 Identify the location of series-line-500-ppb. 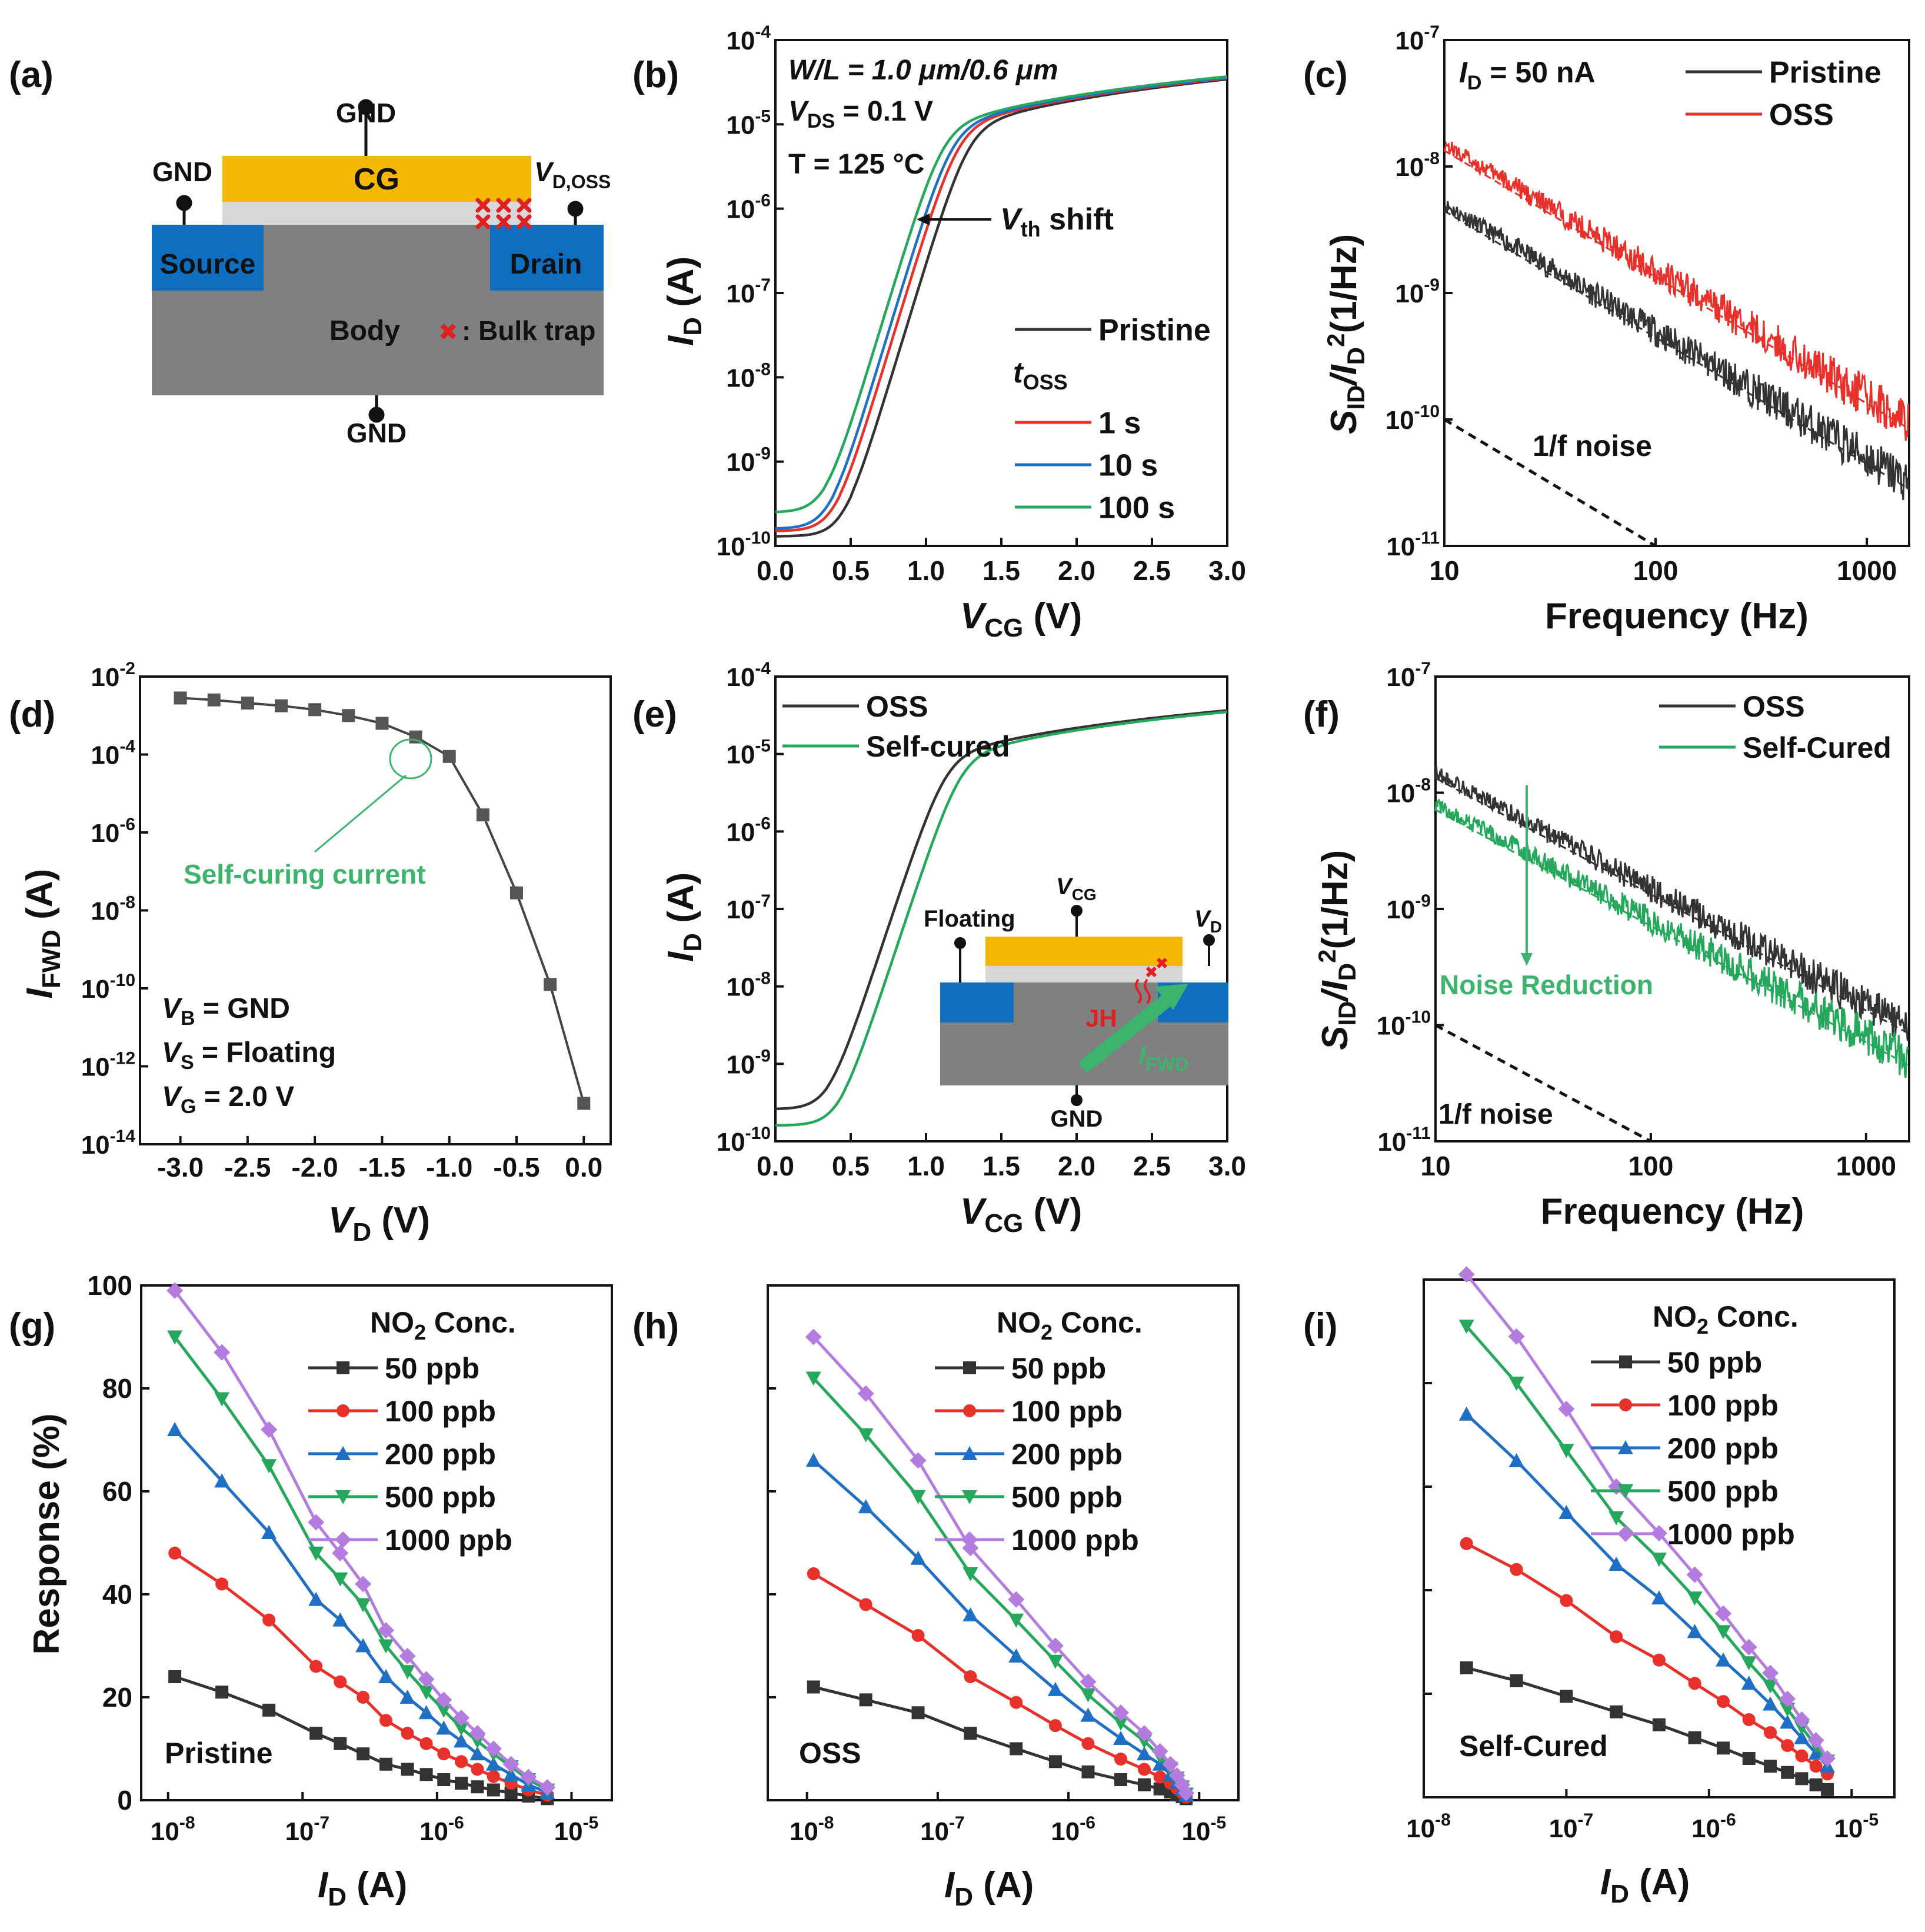
(1000, 1586).